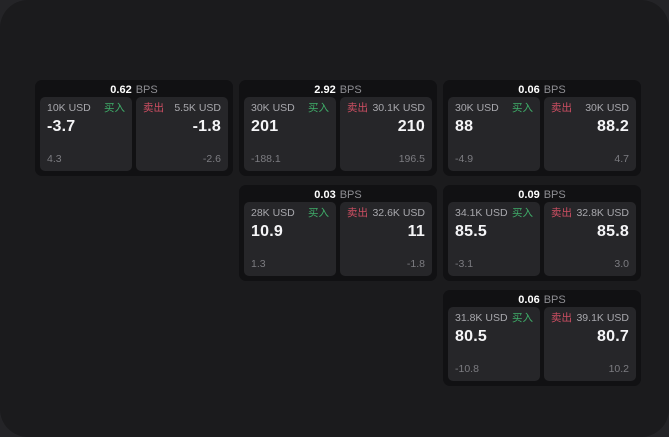 The image size is (669, 437). I want to click on buy-price: 85.5, so click(471, 231).